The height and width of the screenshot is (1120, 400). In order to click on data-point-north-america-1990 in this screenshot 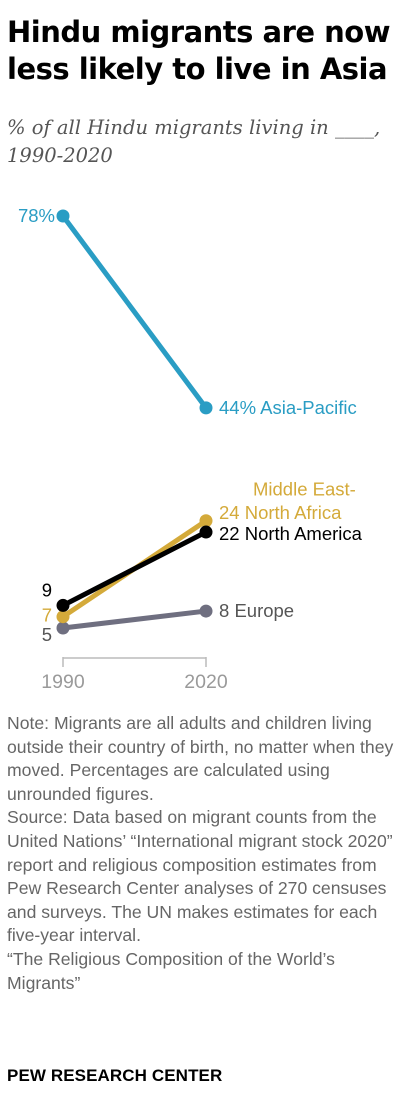, I will do `click(63, 605)`.